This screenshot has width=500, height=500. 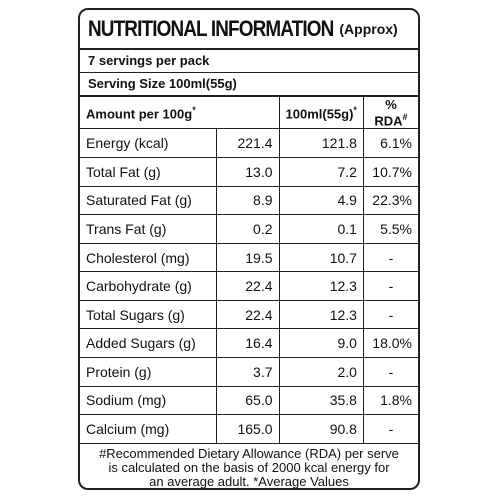 What do you see at coordinates (211, 28) in the screenshot?
I see `title: NUTRITIONAL INFORMATION` at bounding box center [211, 28].